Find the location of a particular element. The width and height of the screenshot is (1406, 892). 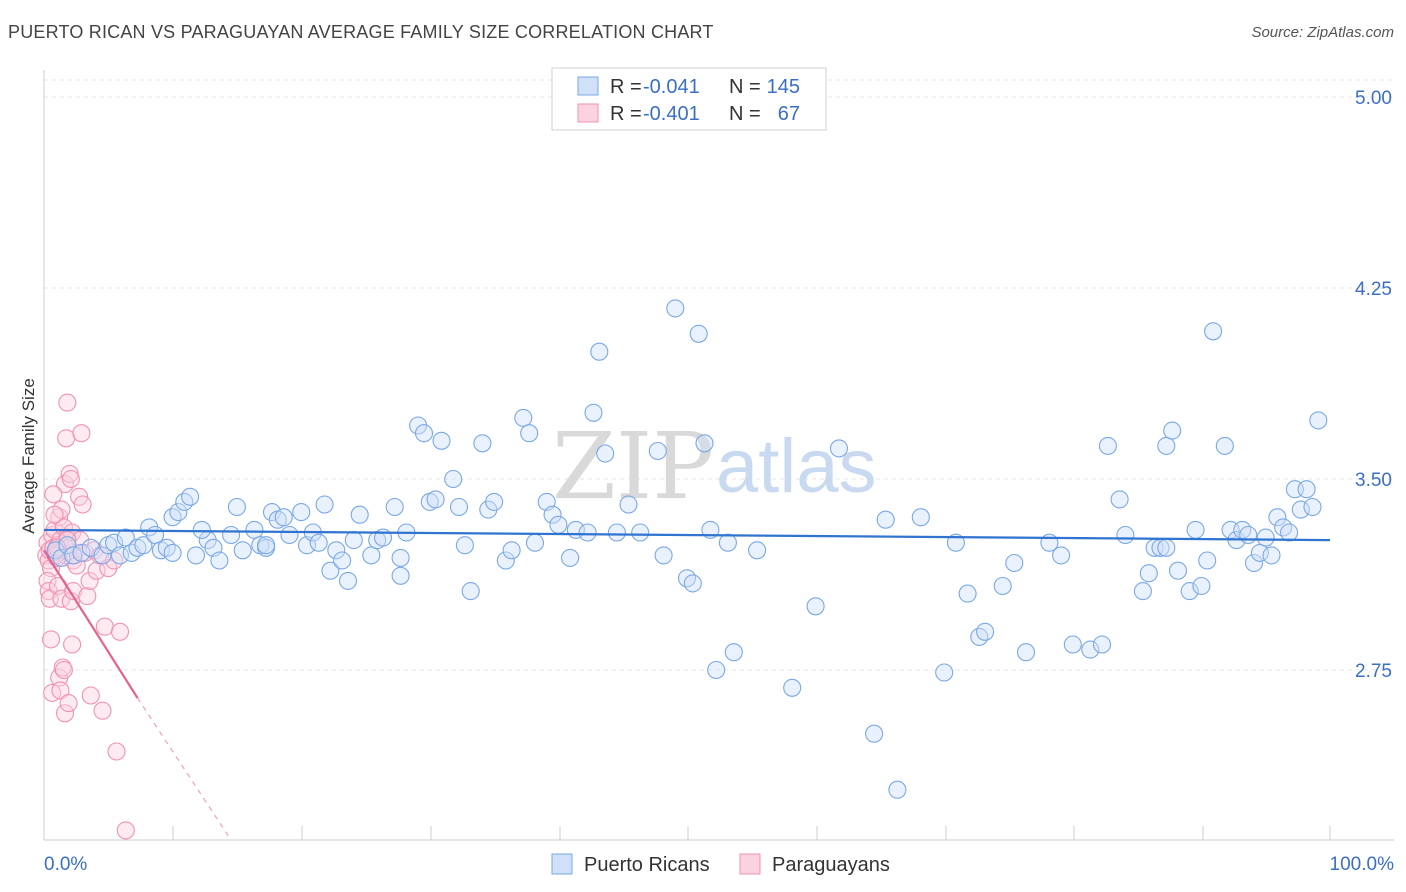

x-tick-marks is located at coordinates (751, 833).